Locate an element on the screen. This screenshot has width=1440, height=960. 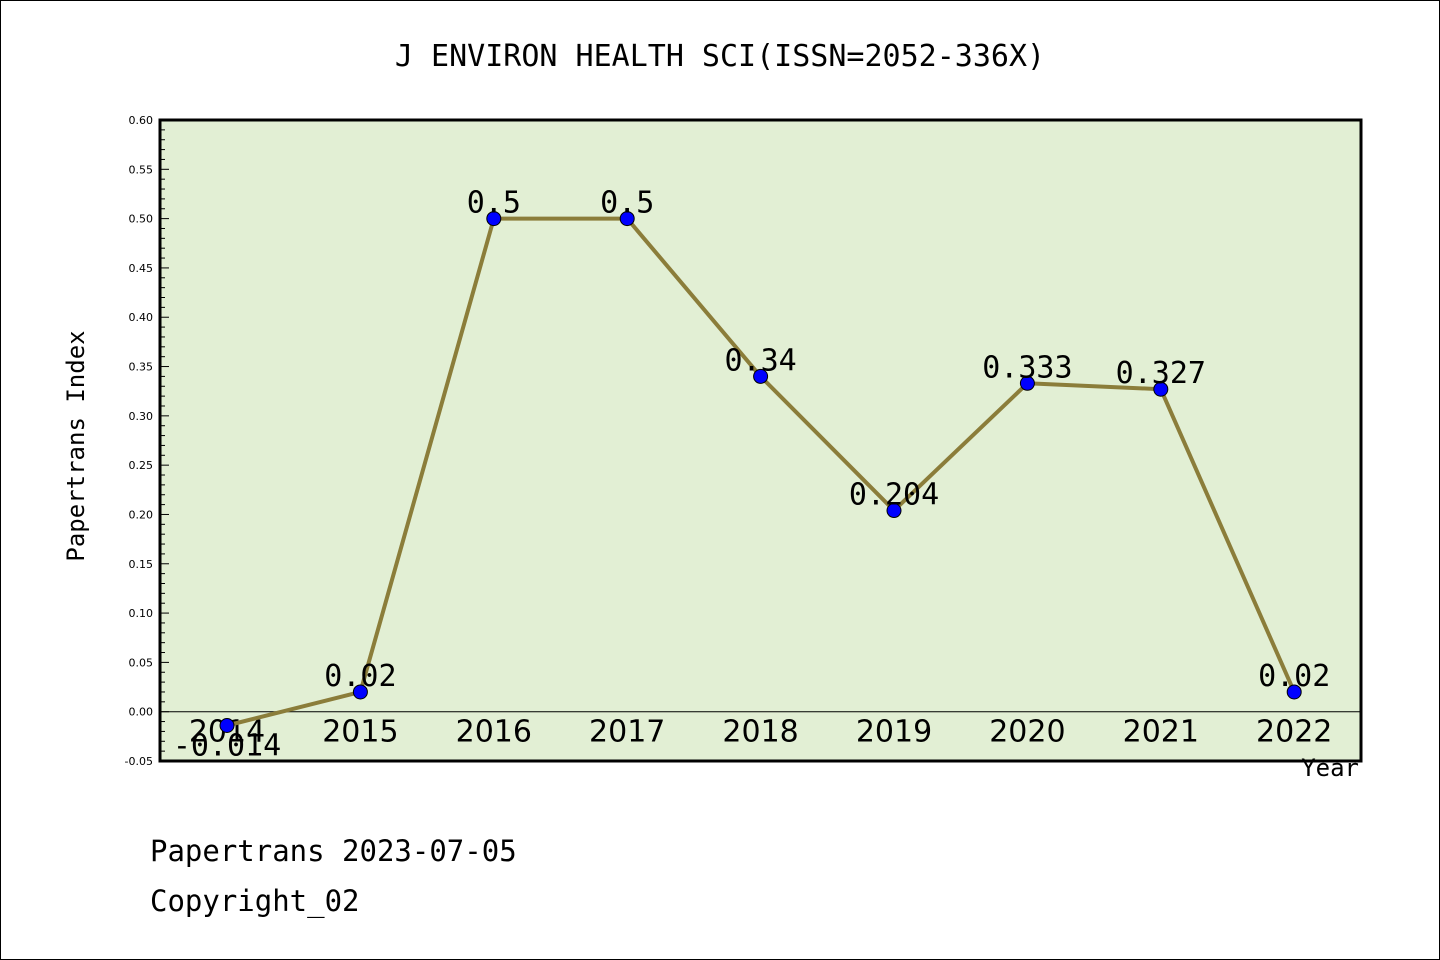
x-tick-label: 2017 is located at coordinates (627, 732).